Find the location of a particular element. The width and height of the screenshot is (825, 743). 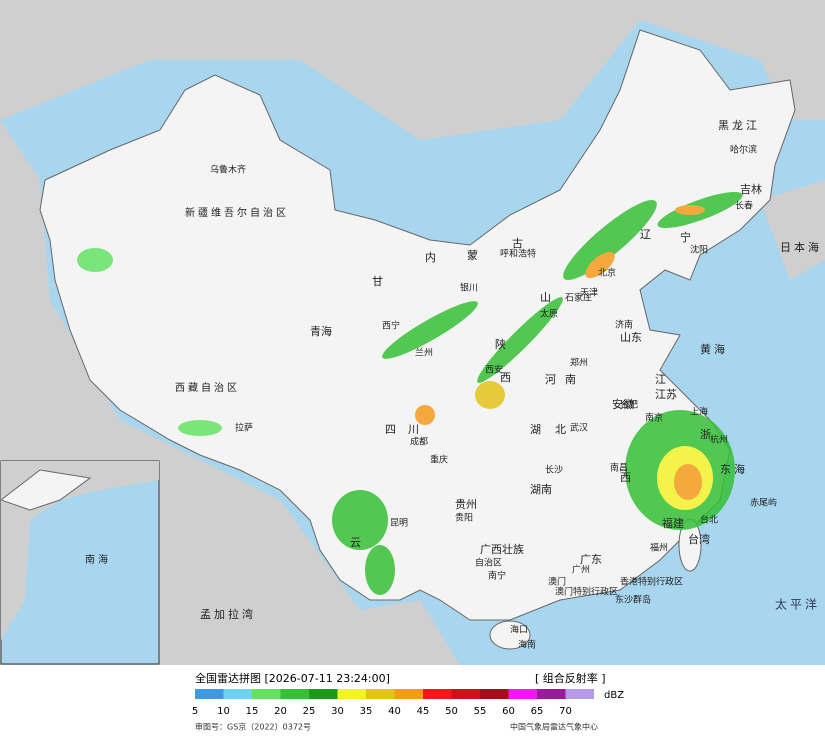

place-label: 江苏 is located at coordinates (666, 394).